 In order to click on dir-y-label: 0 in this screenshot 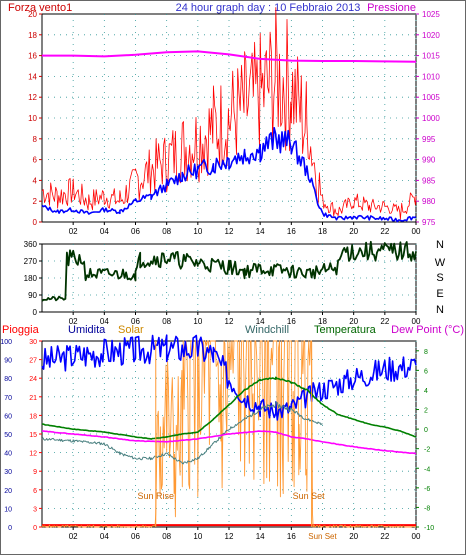, I will do `click(35, 312)`.